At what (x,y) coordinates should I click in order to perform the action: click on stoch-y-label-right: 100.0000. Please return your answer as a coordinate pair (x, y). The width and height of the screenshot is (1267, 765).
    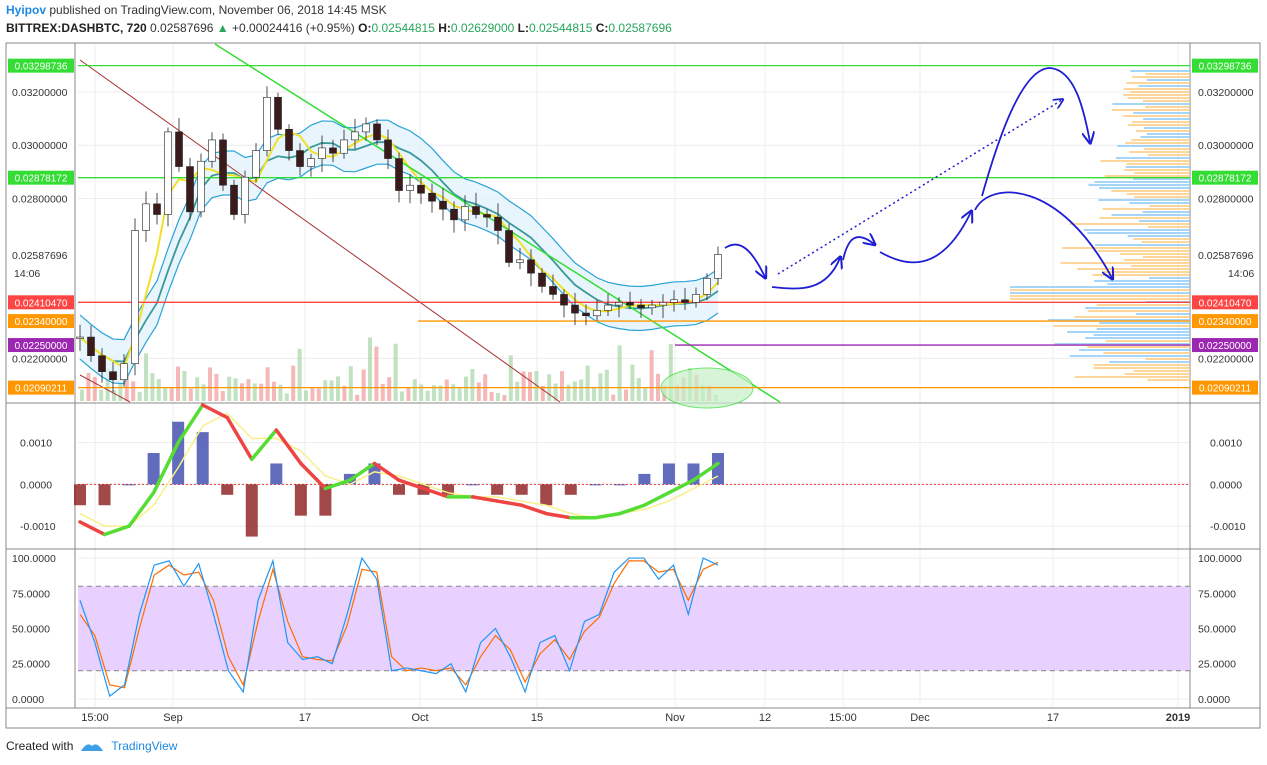
    Looking at the image, I should click on (1220, 559).